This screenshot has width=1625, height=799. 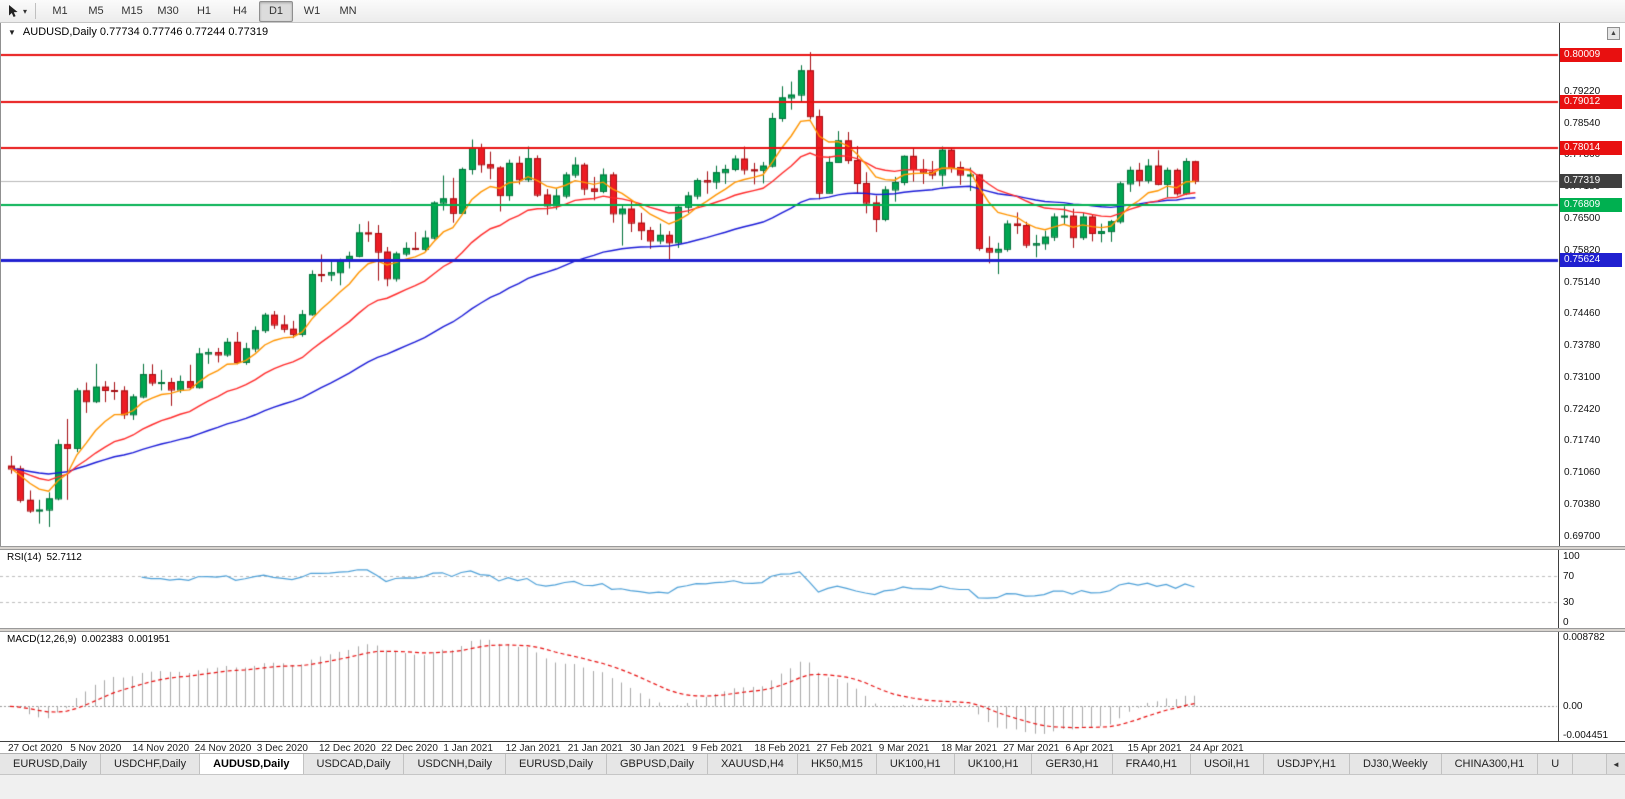 I want to click on date-axis-label: 27 Feb 2021, so click(x=844, y=748).